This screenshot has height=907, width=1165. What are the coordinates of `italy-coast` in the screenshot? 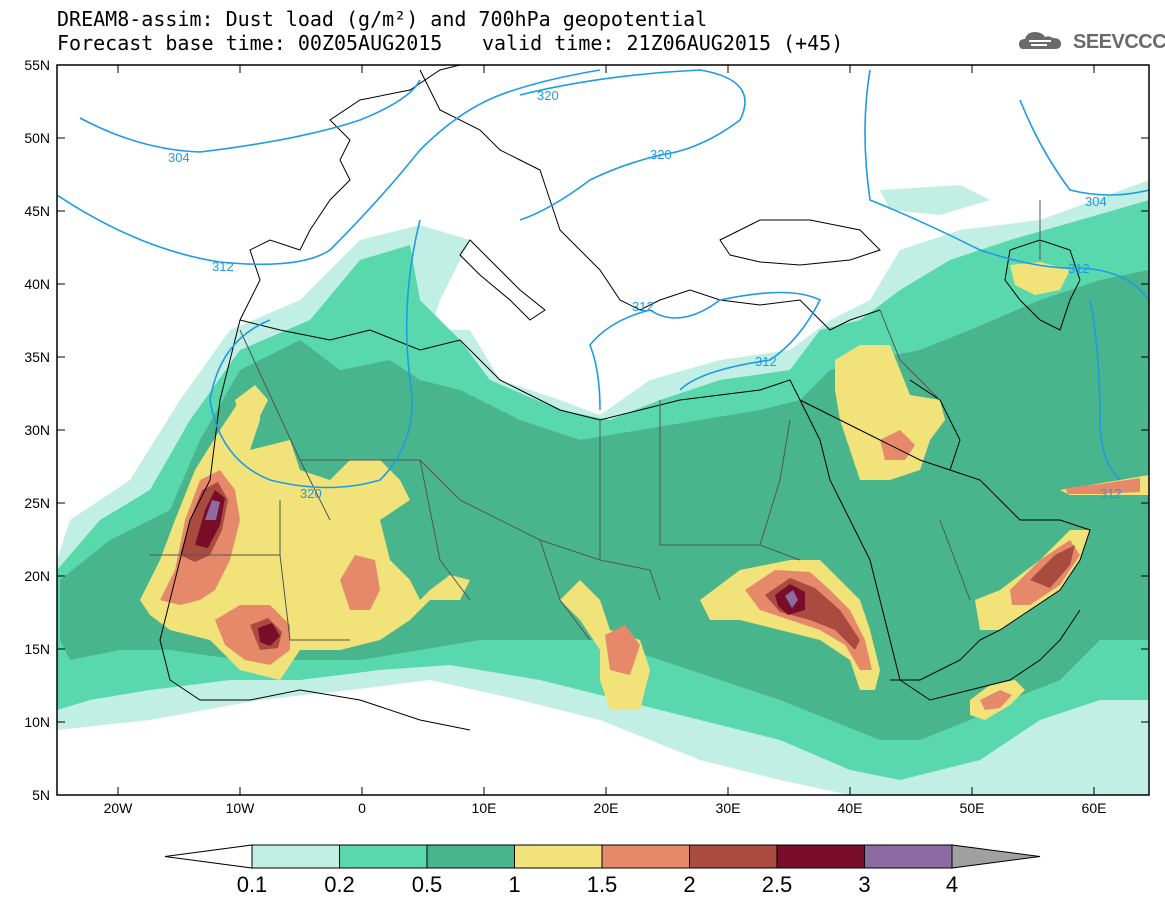 It's located at (502, 280).